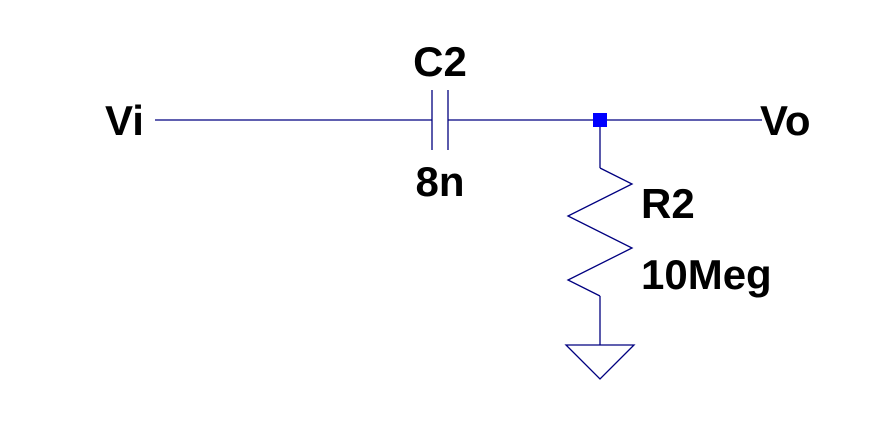  I want to click on junction-node, so click(600, 120).